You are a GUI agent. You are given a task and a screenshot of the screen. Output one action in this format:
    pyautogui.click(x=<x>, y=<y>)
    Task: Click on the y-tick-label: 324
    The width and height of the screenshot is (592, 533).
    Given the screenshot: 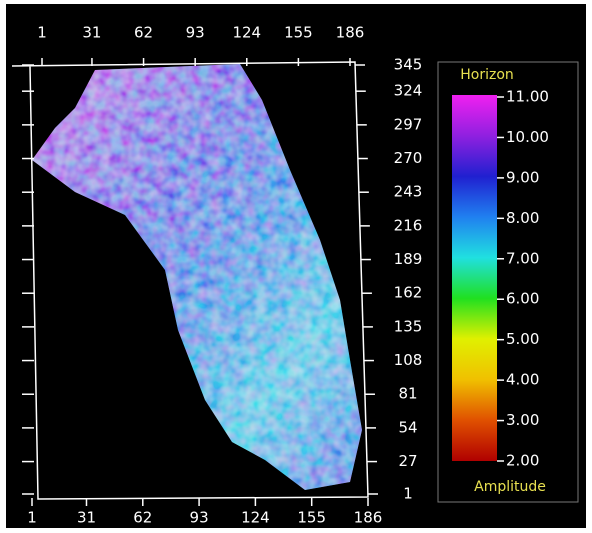 What is the action you would take?
    pyautogui.click(x=408, y=91)
    